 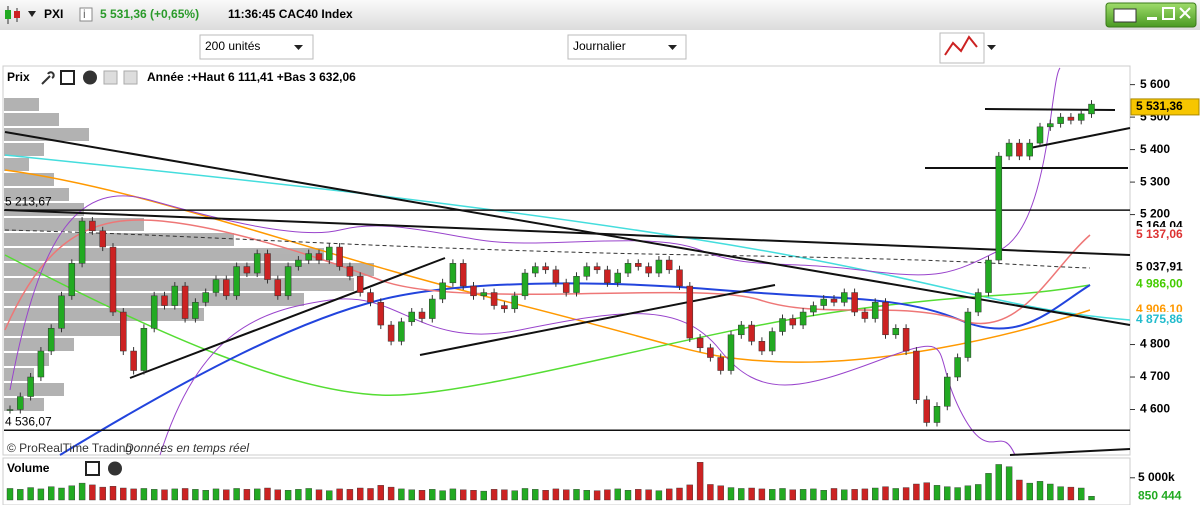 What do you see at coordinates (28, 468) in the screenshot?
I see `volume-title: Volume` at bounding box center [28, 468].